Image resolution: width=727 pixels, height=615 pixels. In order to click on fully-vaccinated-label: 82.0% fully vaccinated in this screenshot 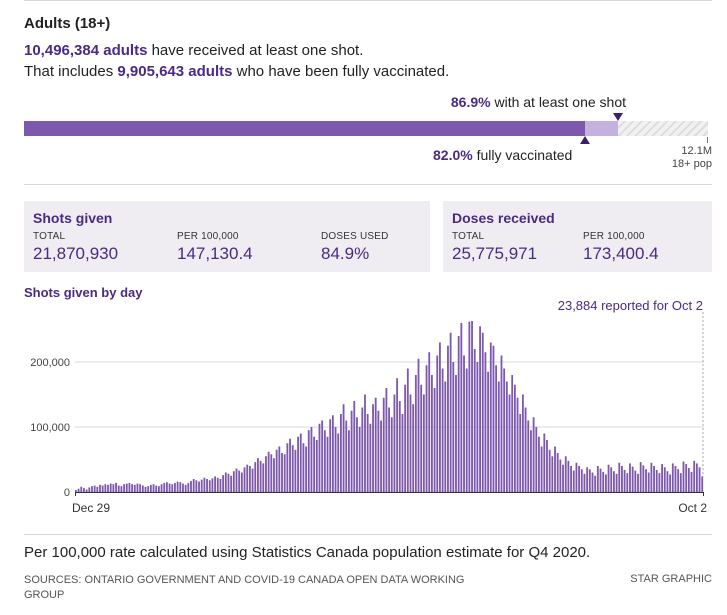, I will do `click(502, 155)`.